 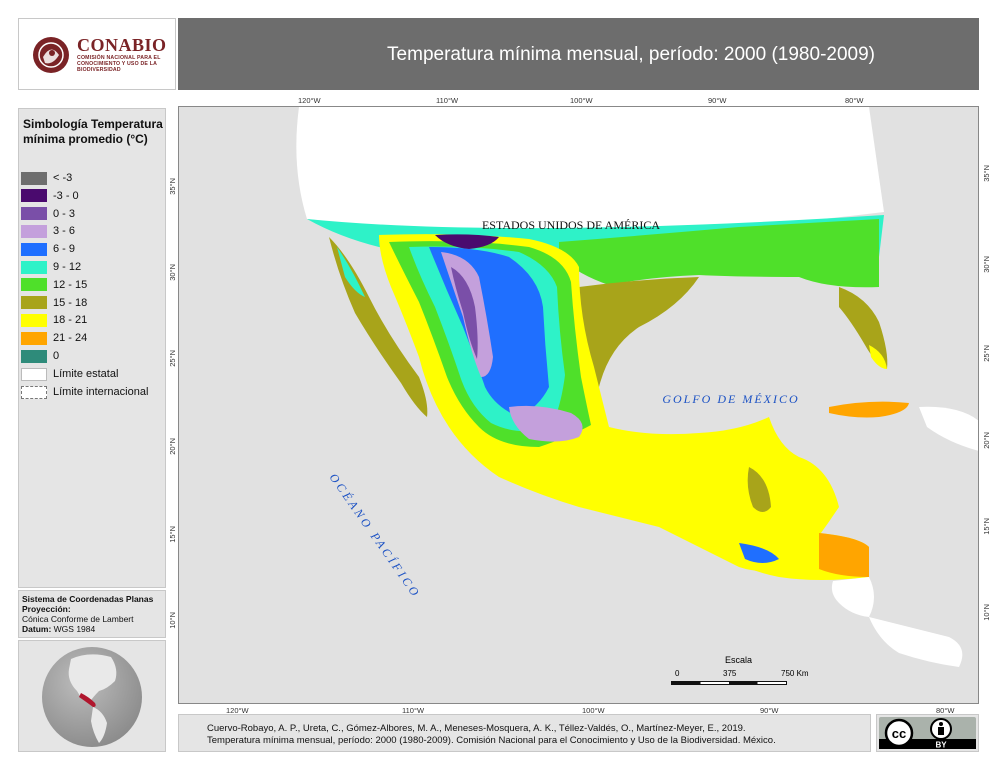 I want to click on legend-row: 15 - 18, so click(x=54, y=303).